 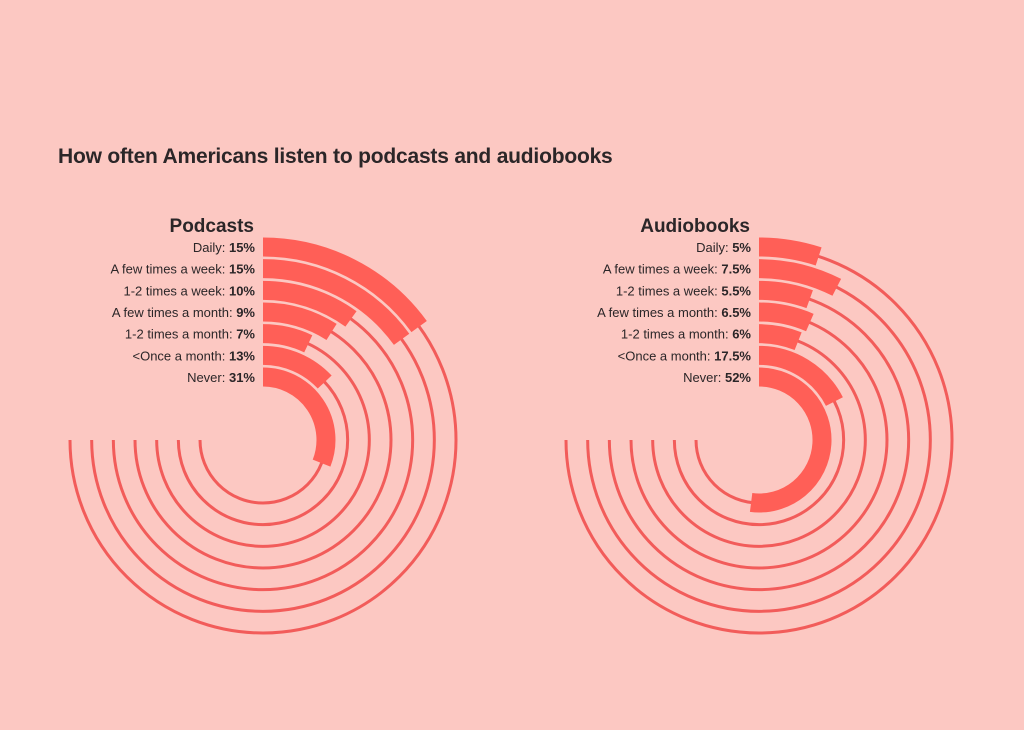 I want to click on category-label: 1-2 times a month: 6%, so click(x=686, y=334).